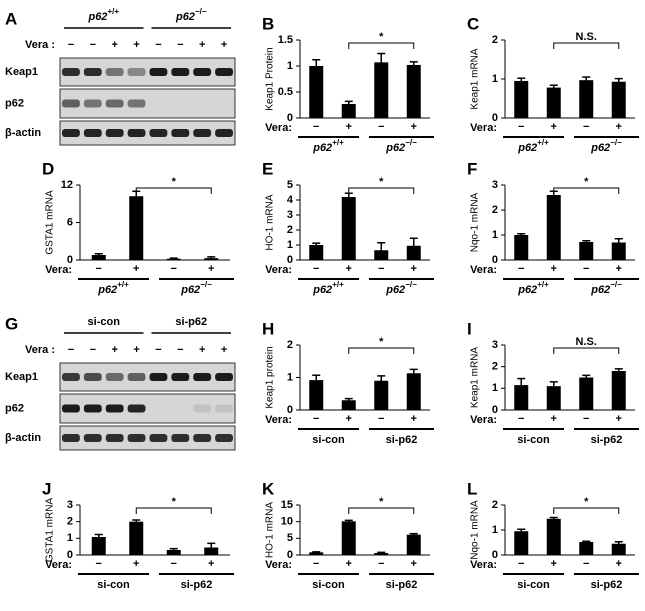 The height and width of the screenshot is (611, 645). Describe the element at coordinates (287, 522) in the screenshot. I see `y-tick-label: 10` at that location.